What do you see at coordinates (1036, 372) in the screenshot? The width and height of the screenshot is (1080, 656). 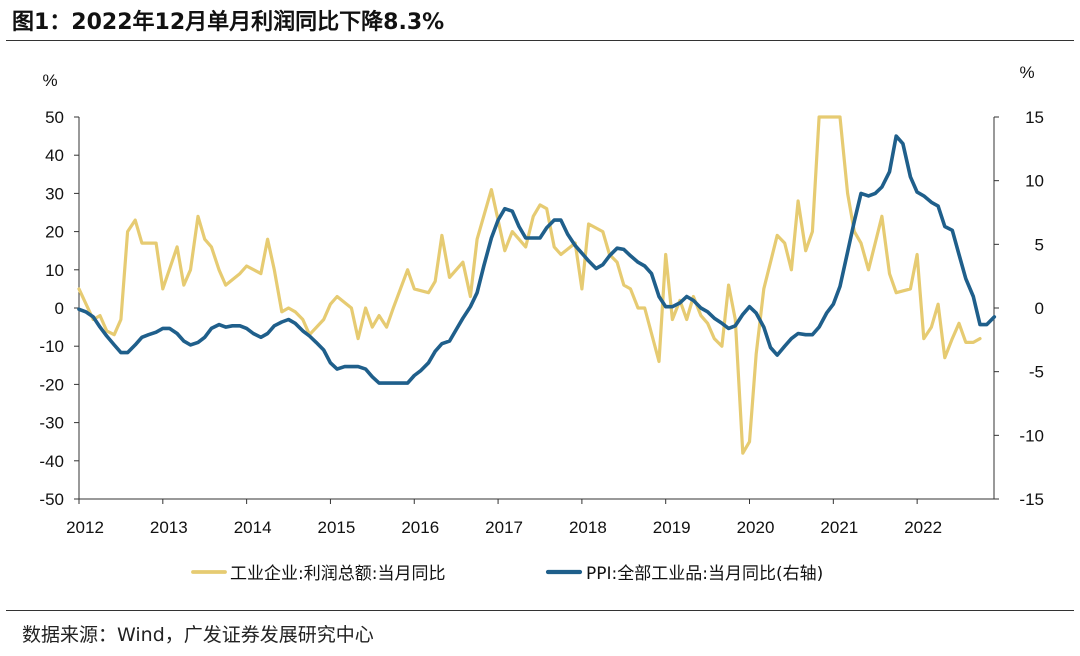 I see `right-axis-tick-label: -5` at bounding box center [1036, 372].